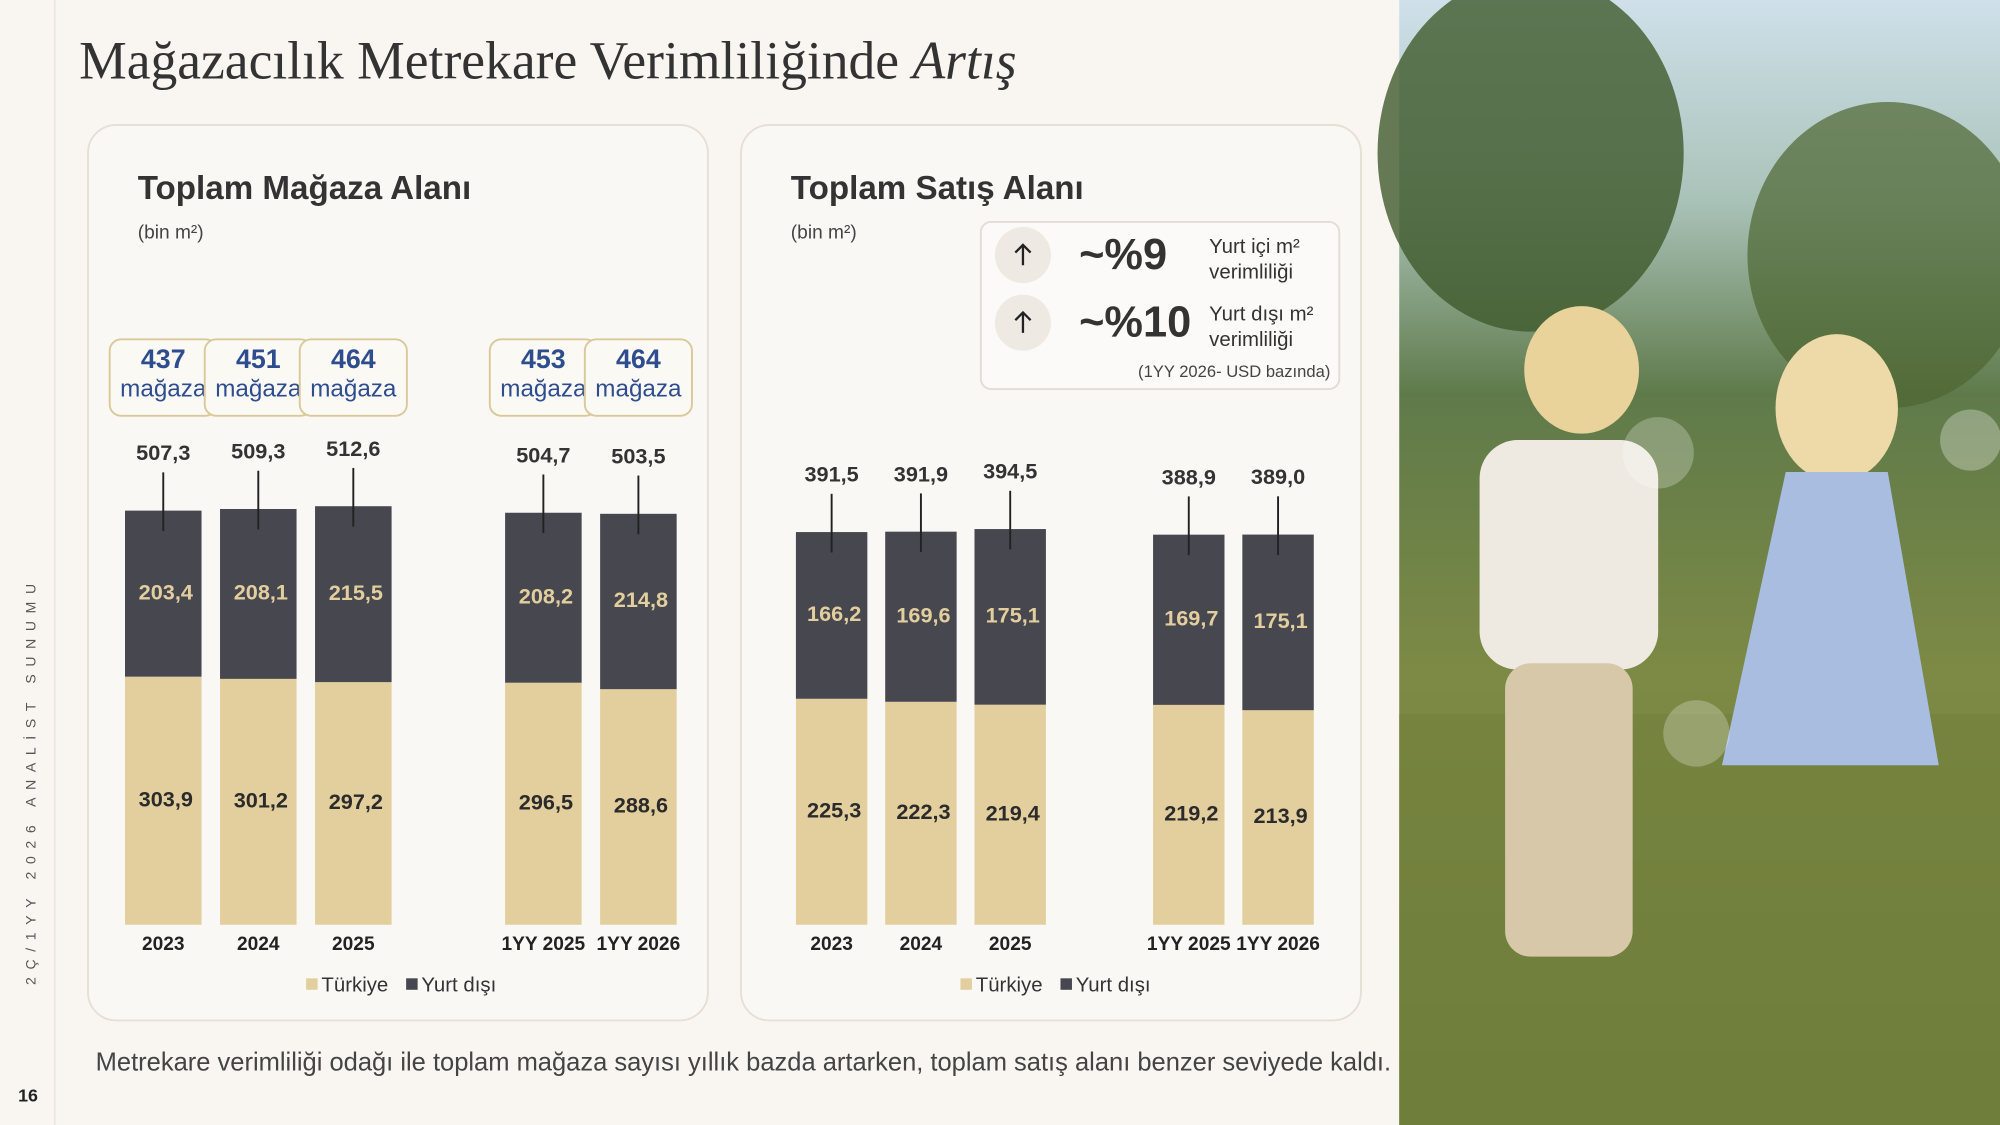 This screenshot has width=2000, height=1125. What do you see at coordinates (1013, 812) in the screenshot?
I see `value-label: 219,4` at bounding box center [1013, 812].